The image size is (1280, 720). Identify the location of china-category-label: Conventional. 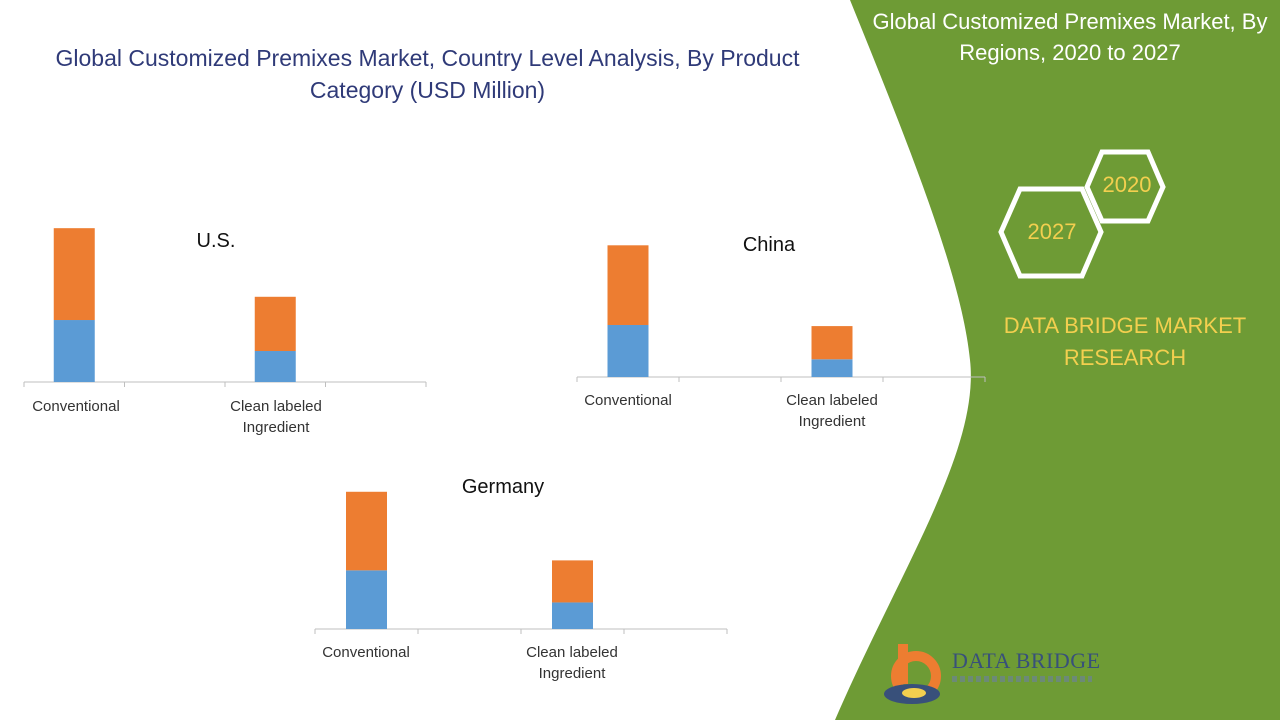
(628, 400).